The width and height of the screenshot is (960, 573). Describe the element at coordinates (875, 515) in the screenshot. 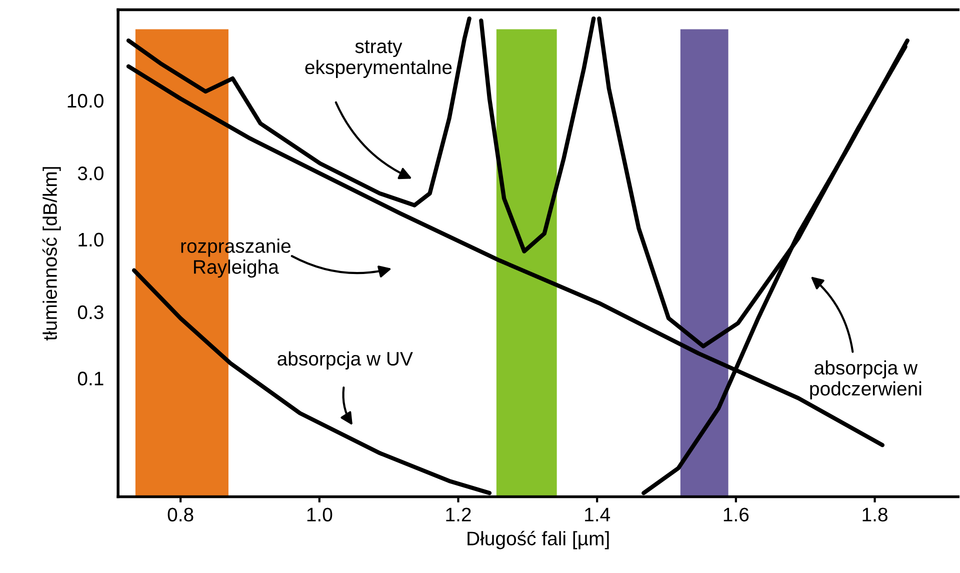

I see `x-tick-label: 1.8` at that location.